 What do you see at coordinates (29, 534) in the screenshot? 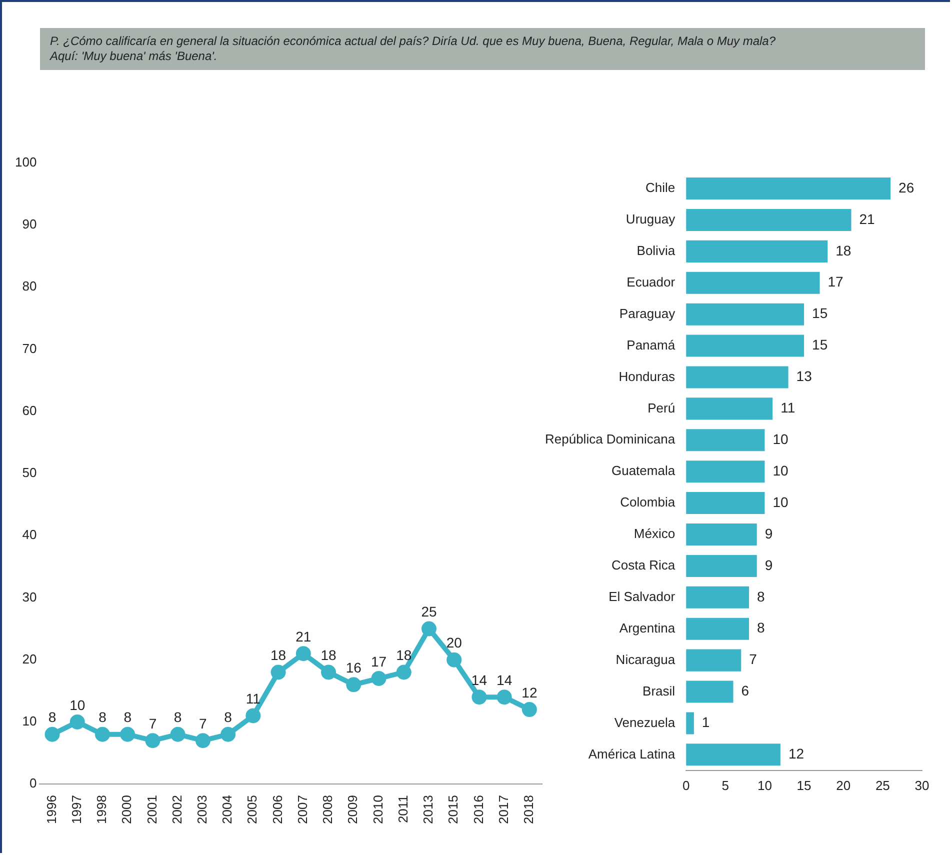
I see `y-tick-label: 40` at bounding box center [29, 534].